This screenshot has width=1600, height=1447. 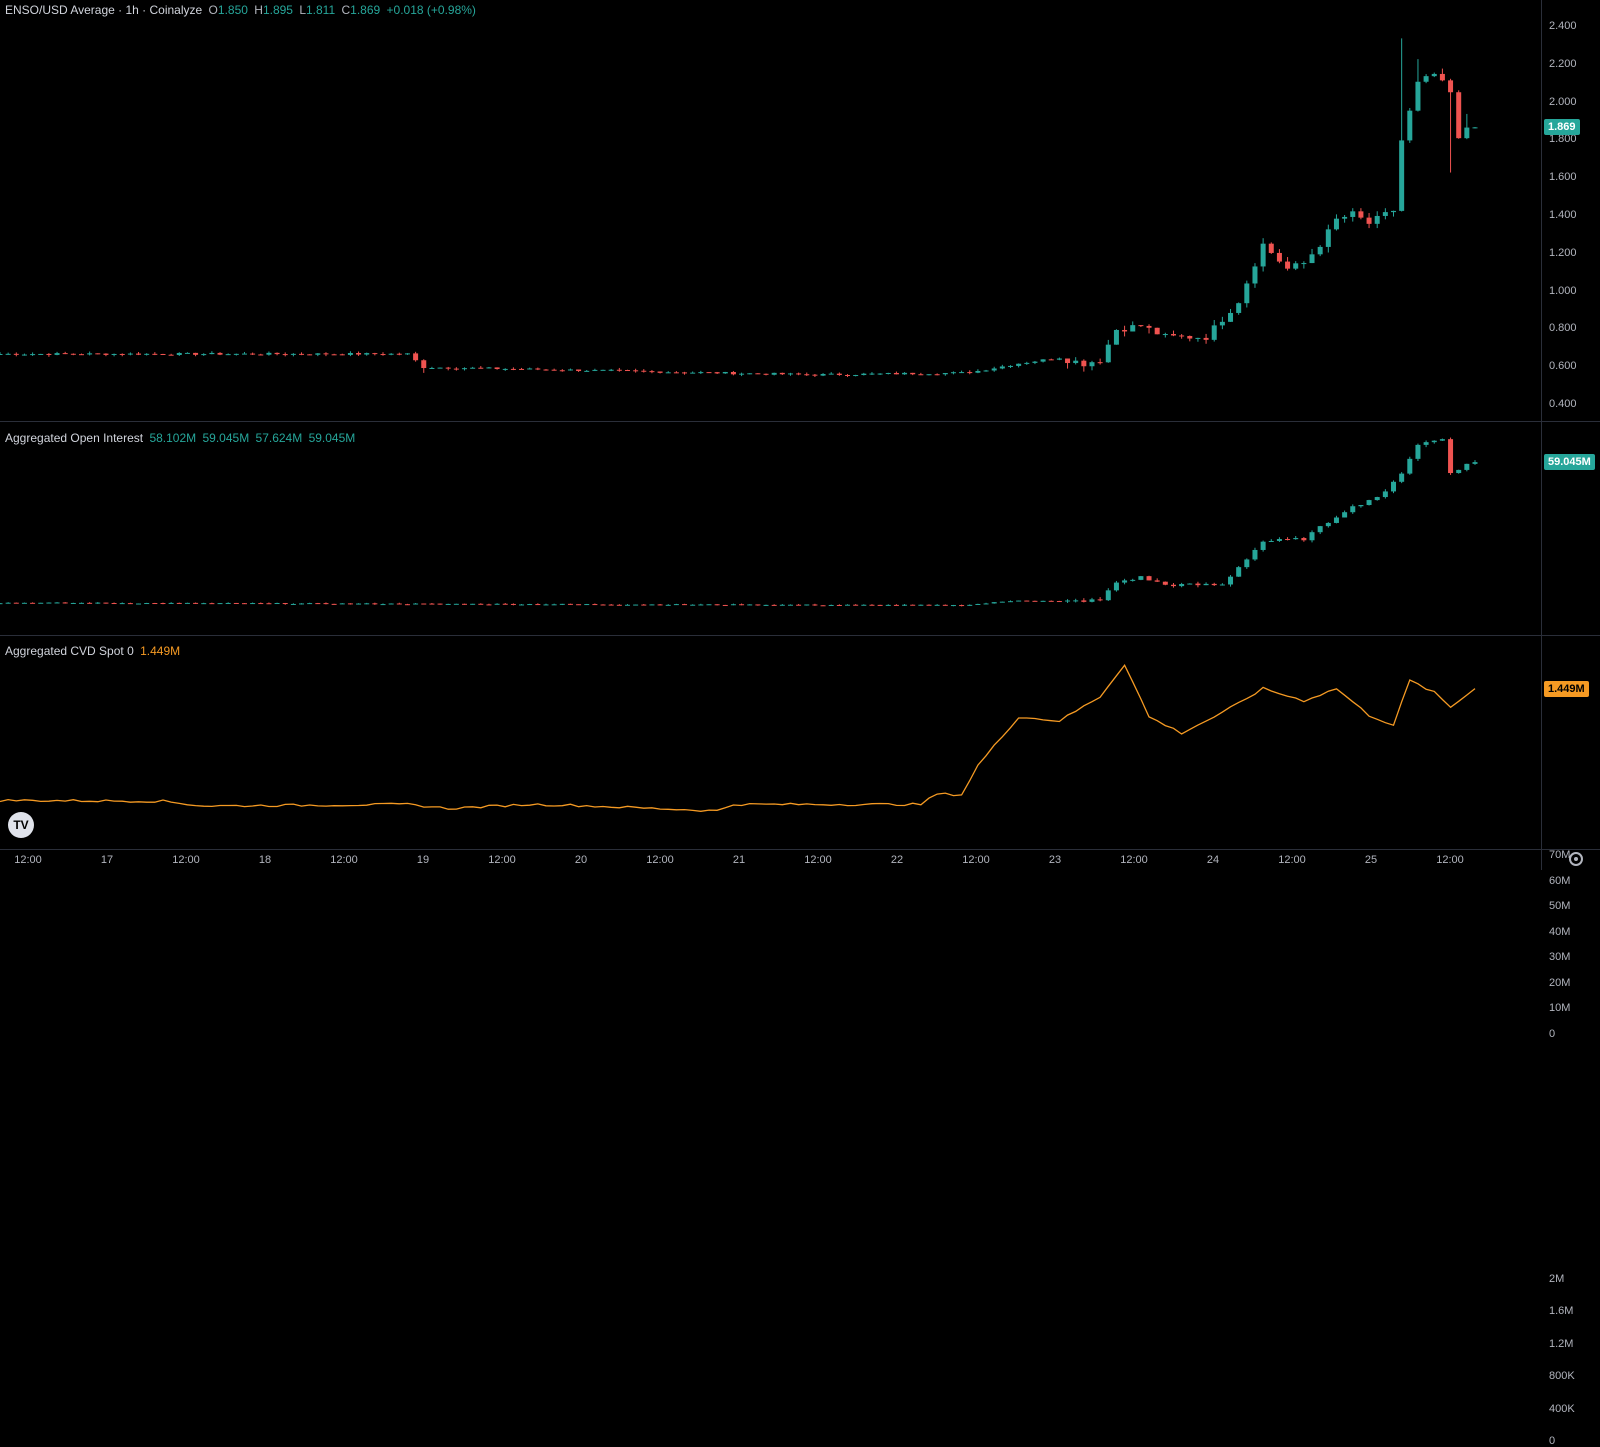 I want to click on cvd-title: Aggregated CVD Spot 0, so click(x=69, y=651).